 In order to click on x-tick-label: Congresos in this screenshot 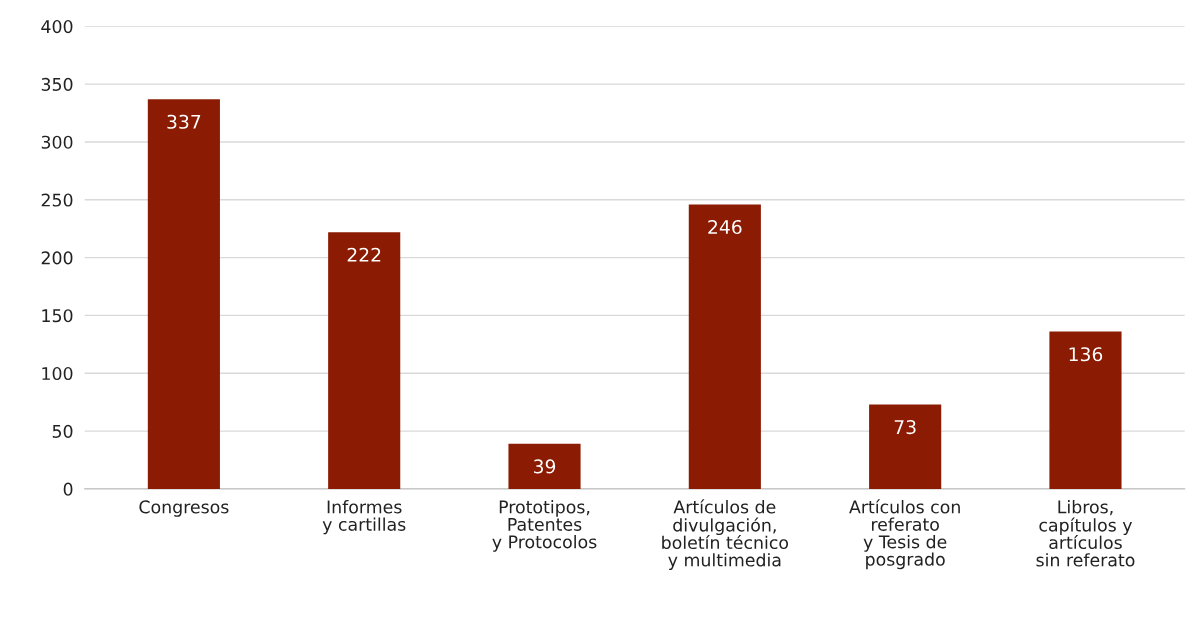, I will do `click(184, 508)`.